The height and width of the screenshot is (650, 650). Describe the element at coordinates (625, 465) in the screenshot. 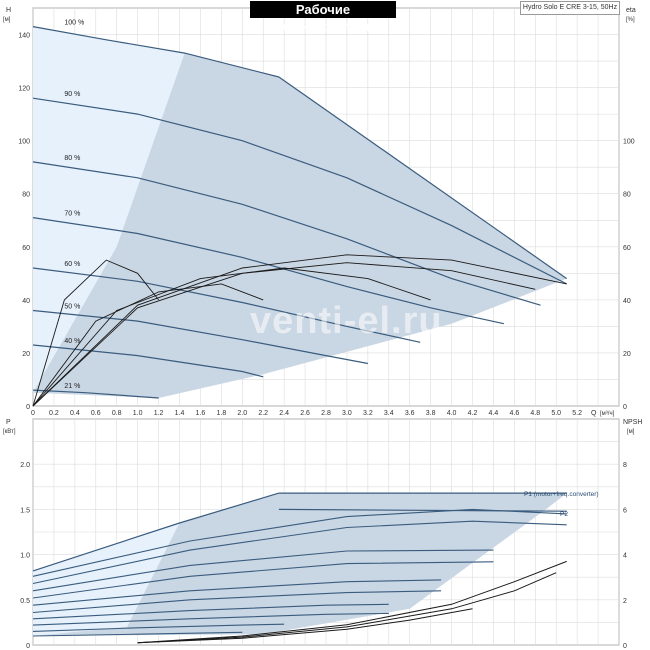

I see `npsh-y-tick-label: 8` at that location.